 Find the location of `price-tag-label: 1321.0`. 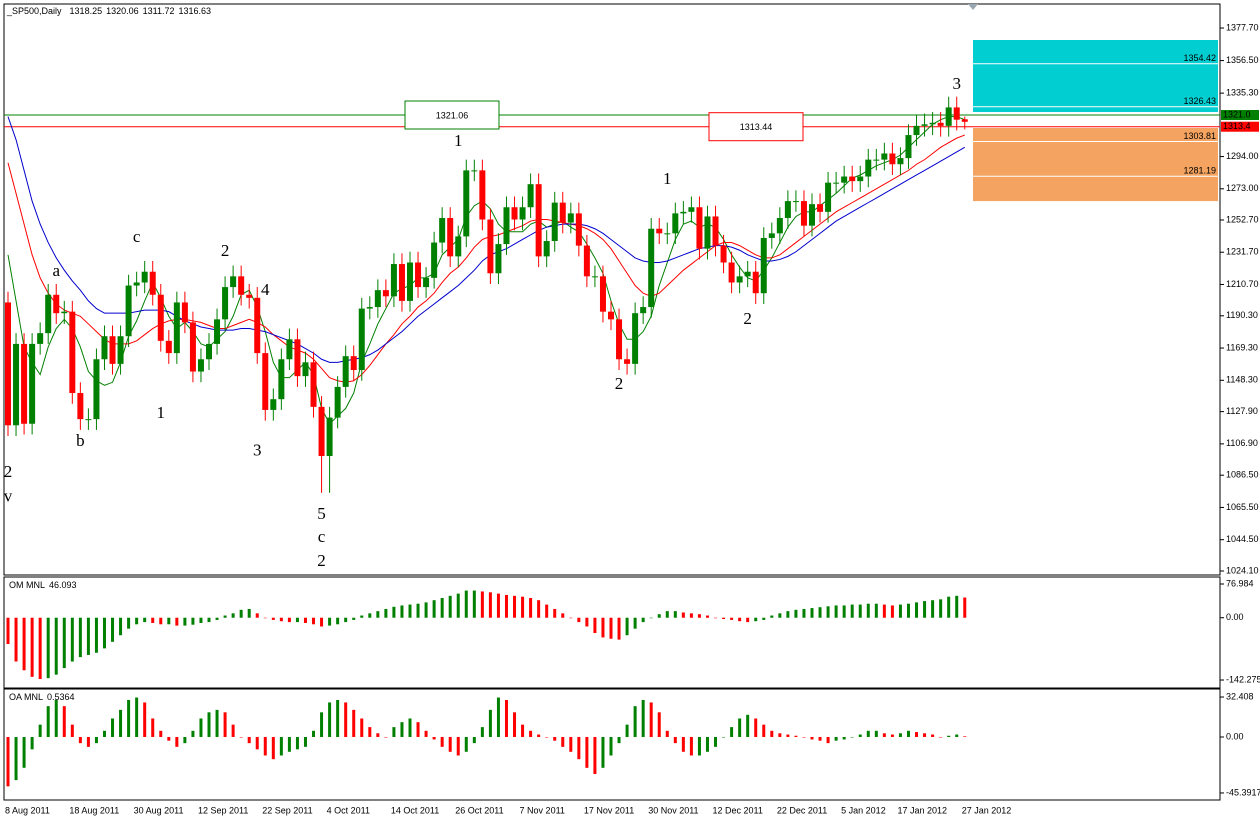

price-tag-label: 1321.0 is located at coordinates (1237, 114).